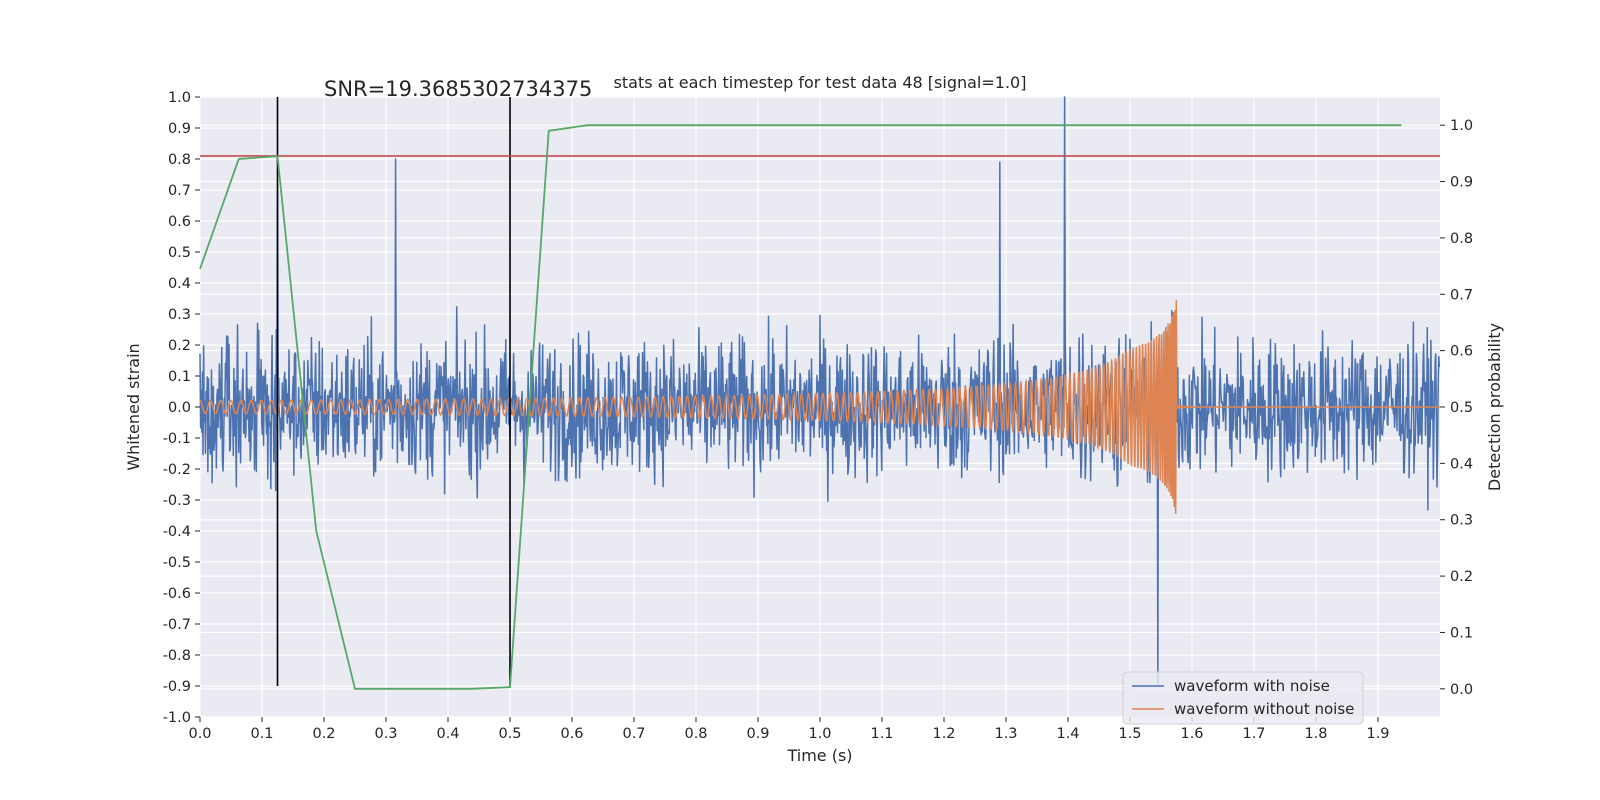 This screenshot has width=1600, height=800. Describe the element at coordinates (1461, 408) in the screenshot. I see `y-tick-label-right: 0.5` at that location.